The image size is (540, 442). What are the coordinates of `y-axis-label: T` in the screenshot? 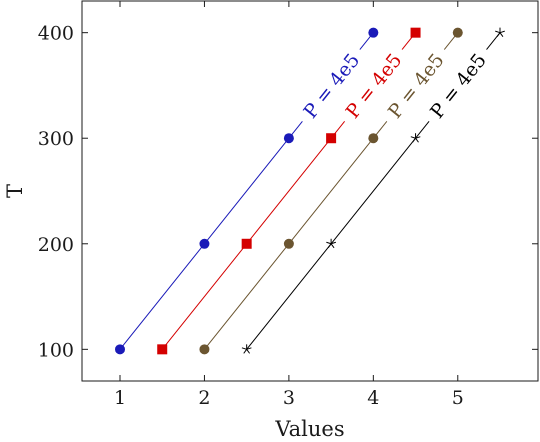 It's located at (15, 191).